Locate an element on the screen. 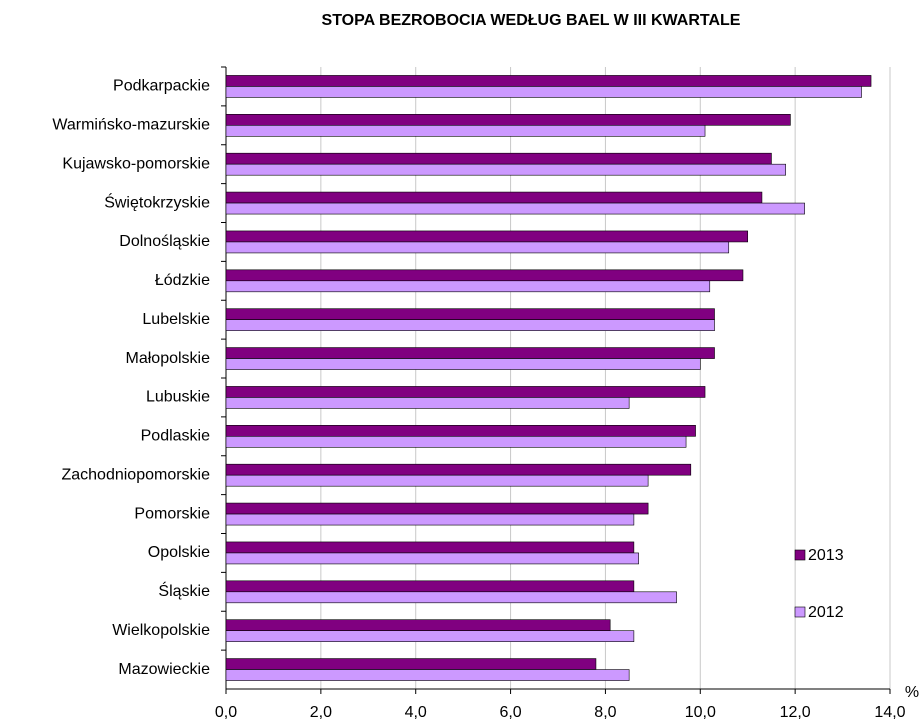 This screenshot has width=921, height=722. x-tick-label: 2,0 is located at coordinates (321, 712).